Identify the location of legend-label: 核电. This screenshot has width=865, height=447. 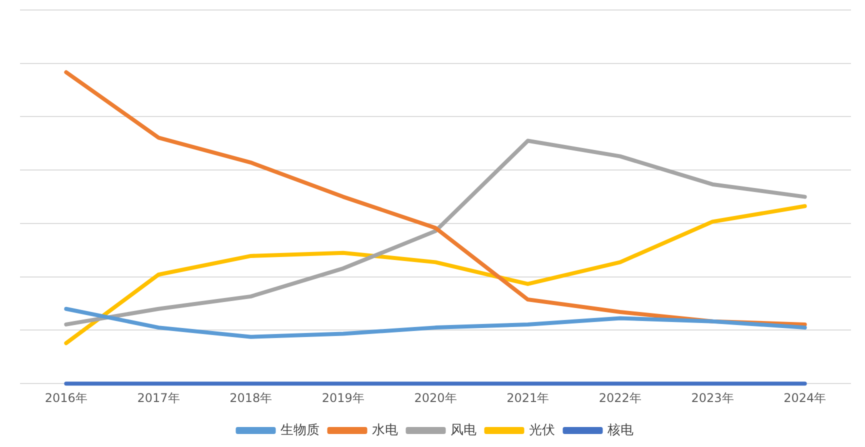
(620, 430).